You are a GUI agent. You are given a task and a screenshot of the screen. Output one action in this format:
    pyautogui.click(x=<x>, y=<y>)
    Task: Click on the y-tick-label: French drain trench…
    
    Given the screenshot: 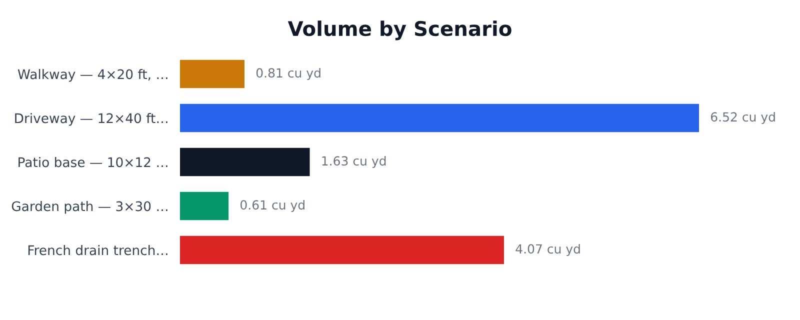 What is the action you would take?
    pyautogui.click(x=98, y=250)
    